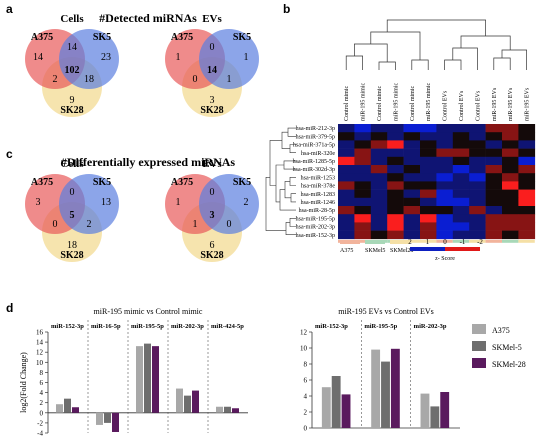 Image resolution: width=550 pixels, height=443 pixels. What do you see at coordinates (318, 203) in the screenshot?
I see `row-label: hsa-miR-1246` at bounding box center [318, 203].